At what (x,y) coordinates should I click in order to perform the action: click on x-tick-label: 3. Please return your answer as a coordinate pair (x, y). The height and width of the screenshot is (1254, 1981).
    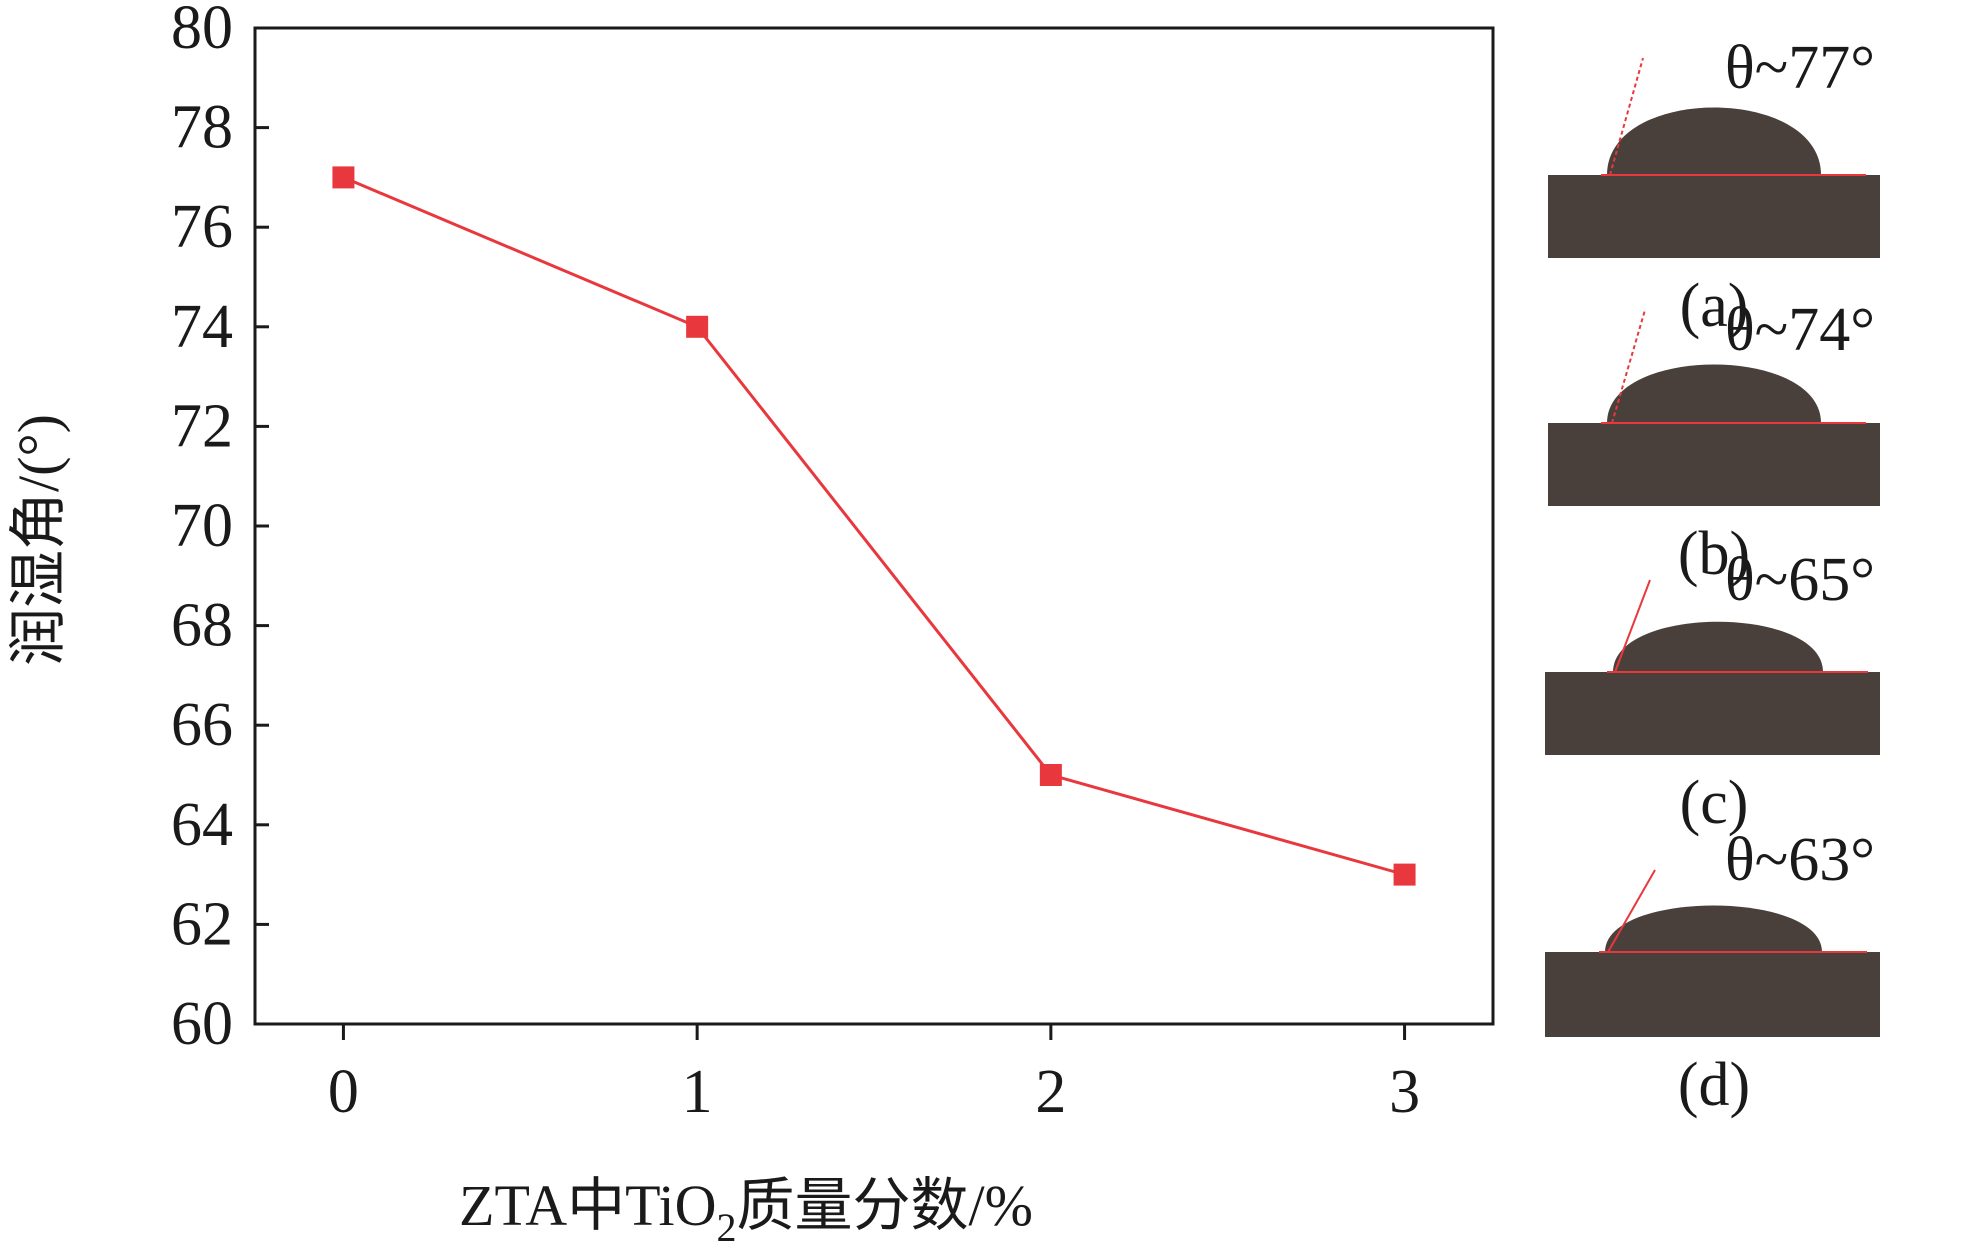
    Looking at the image, I should click on (1404, 1092).